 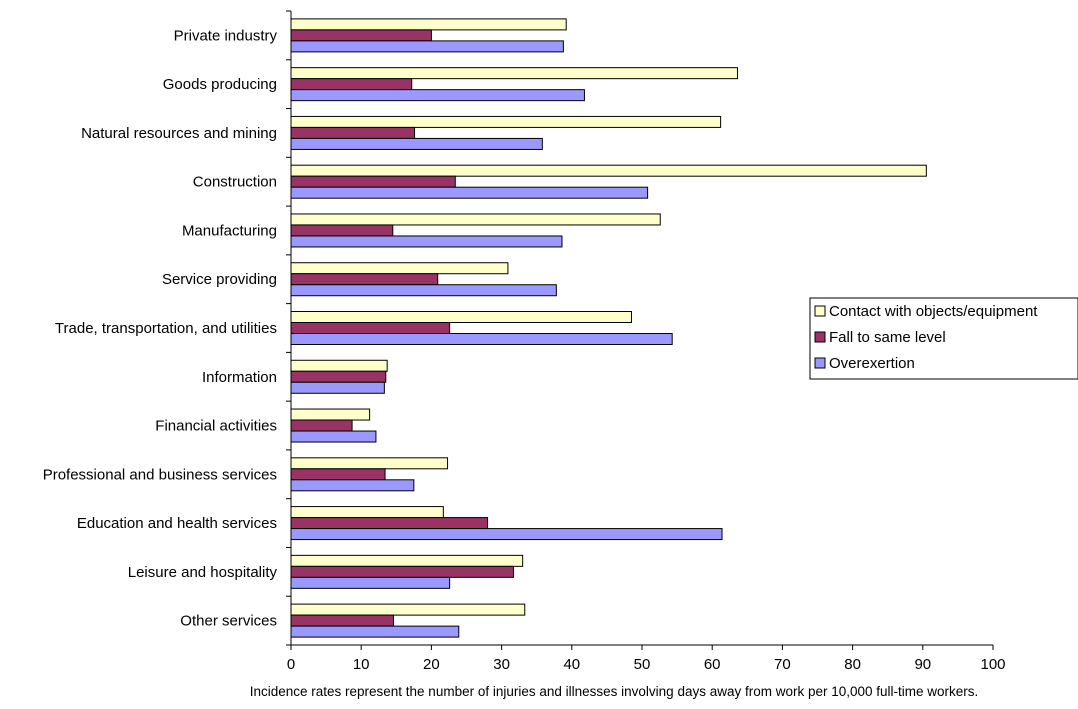 What do you see at coordinates (220, 84) in the screenshot?
I see `category-label: Goods producing` at bounding box center [220, 84].